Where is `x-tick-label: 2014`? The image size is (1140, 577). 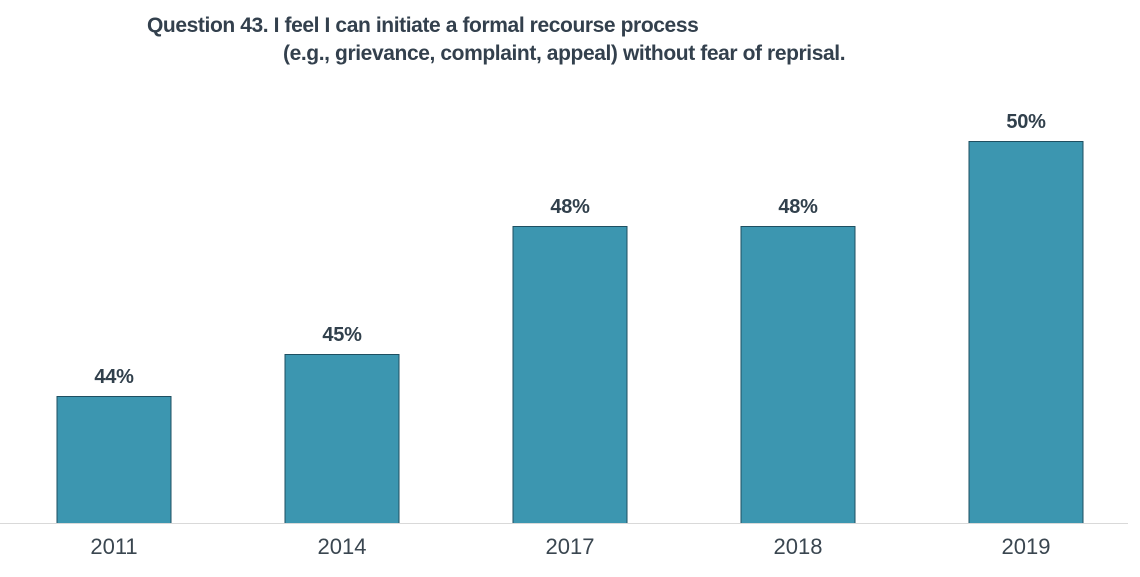
x-tick-label: 2014 is located at coordinates (342, 546).